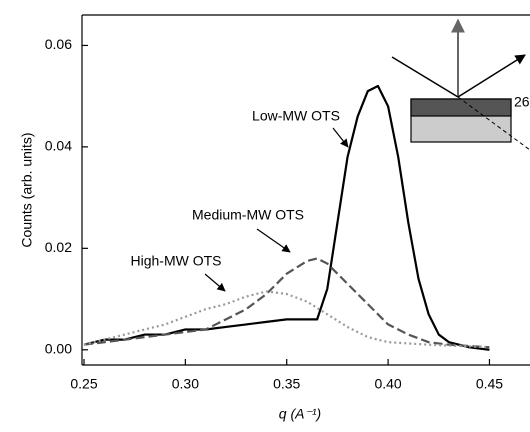 This screenshot has width=530, height=432. What do you see at coordinates (300, 414) in the screenshot?
I see `x-axis-label: q (A⁻¹)` at bounding box center [300, 414].